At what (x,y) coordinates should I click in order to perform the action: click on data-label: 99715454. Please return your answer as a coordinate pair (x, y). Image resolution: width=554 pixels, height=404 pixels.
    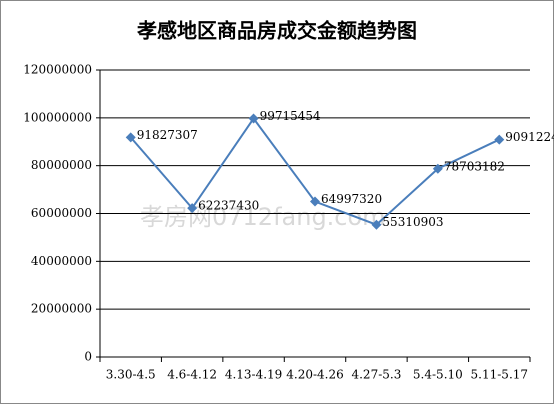
    Looking at the image, I should click on (290, 116).